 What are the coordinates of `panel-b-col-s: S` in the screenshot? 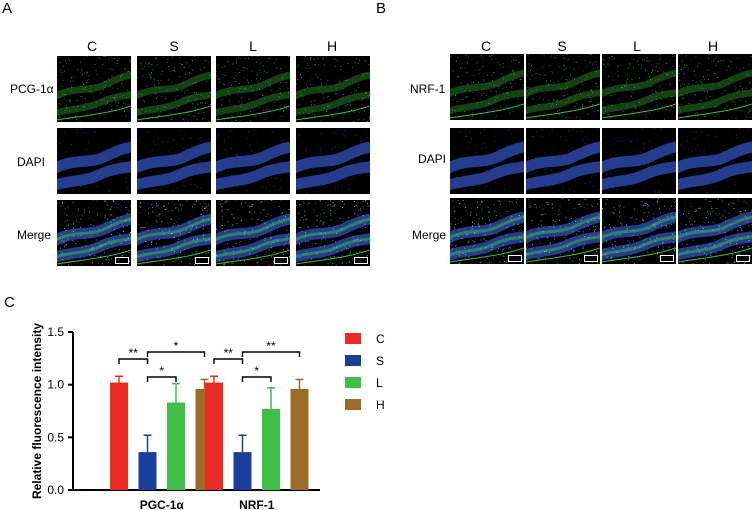 It's located at (562, 46).